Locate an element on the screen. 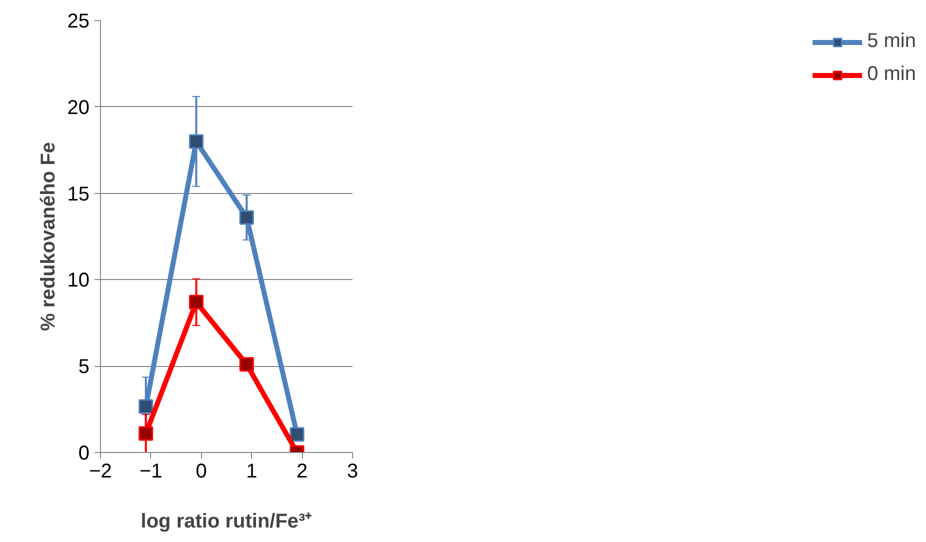 The image size is (926, 542). y-tick-label: 10 is located at coordinates (78, 281).